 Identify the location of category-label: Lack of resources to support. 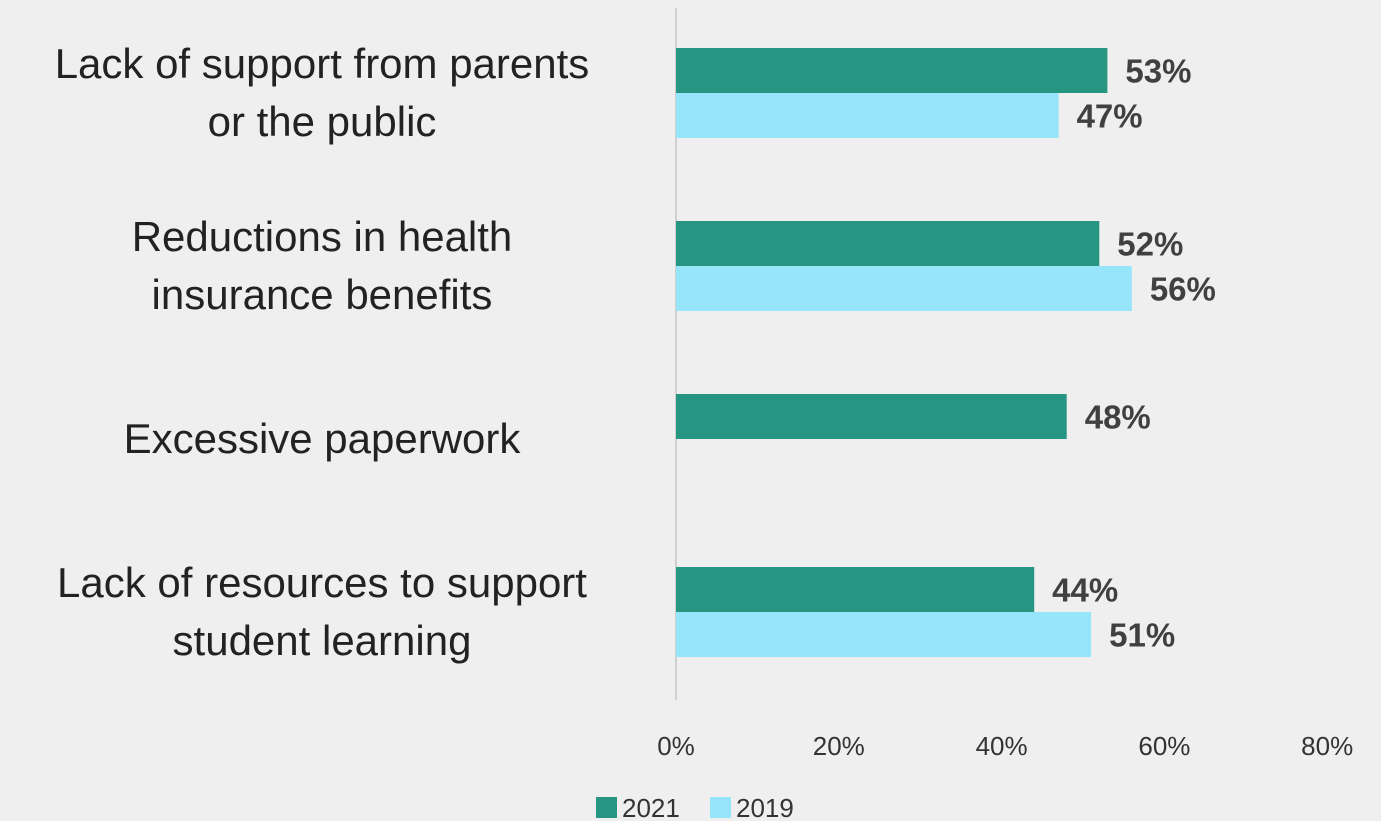
(322, 582).